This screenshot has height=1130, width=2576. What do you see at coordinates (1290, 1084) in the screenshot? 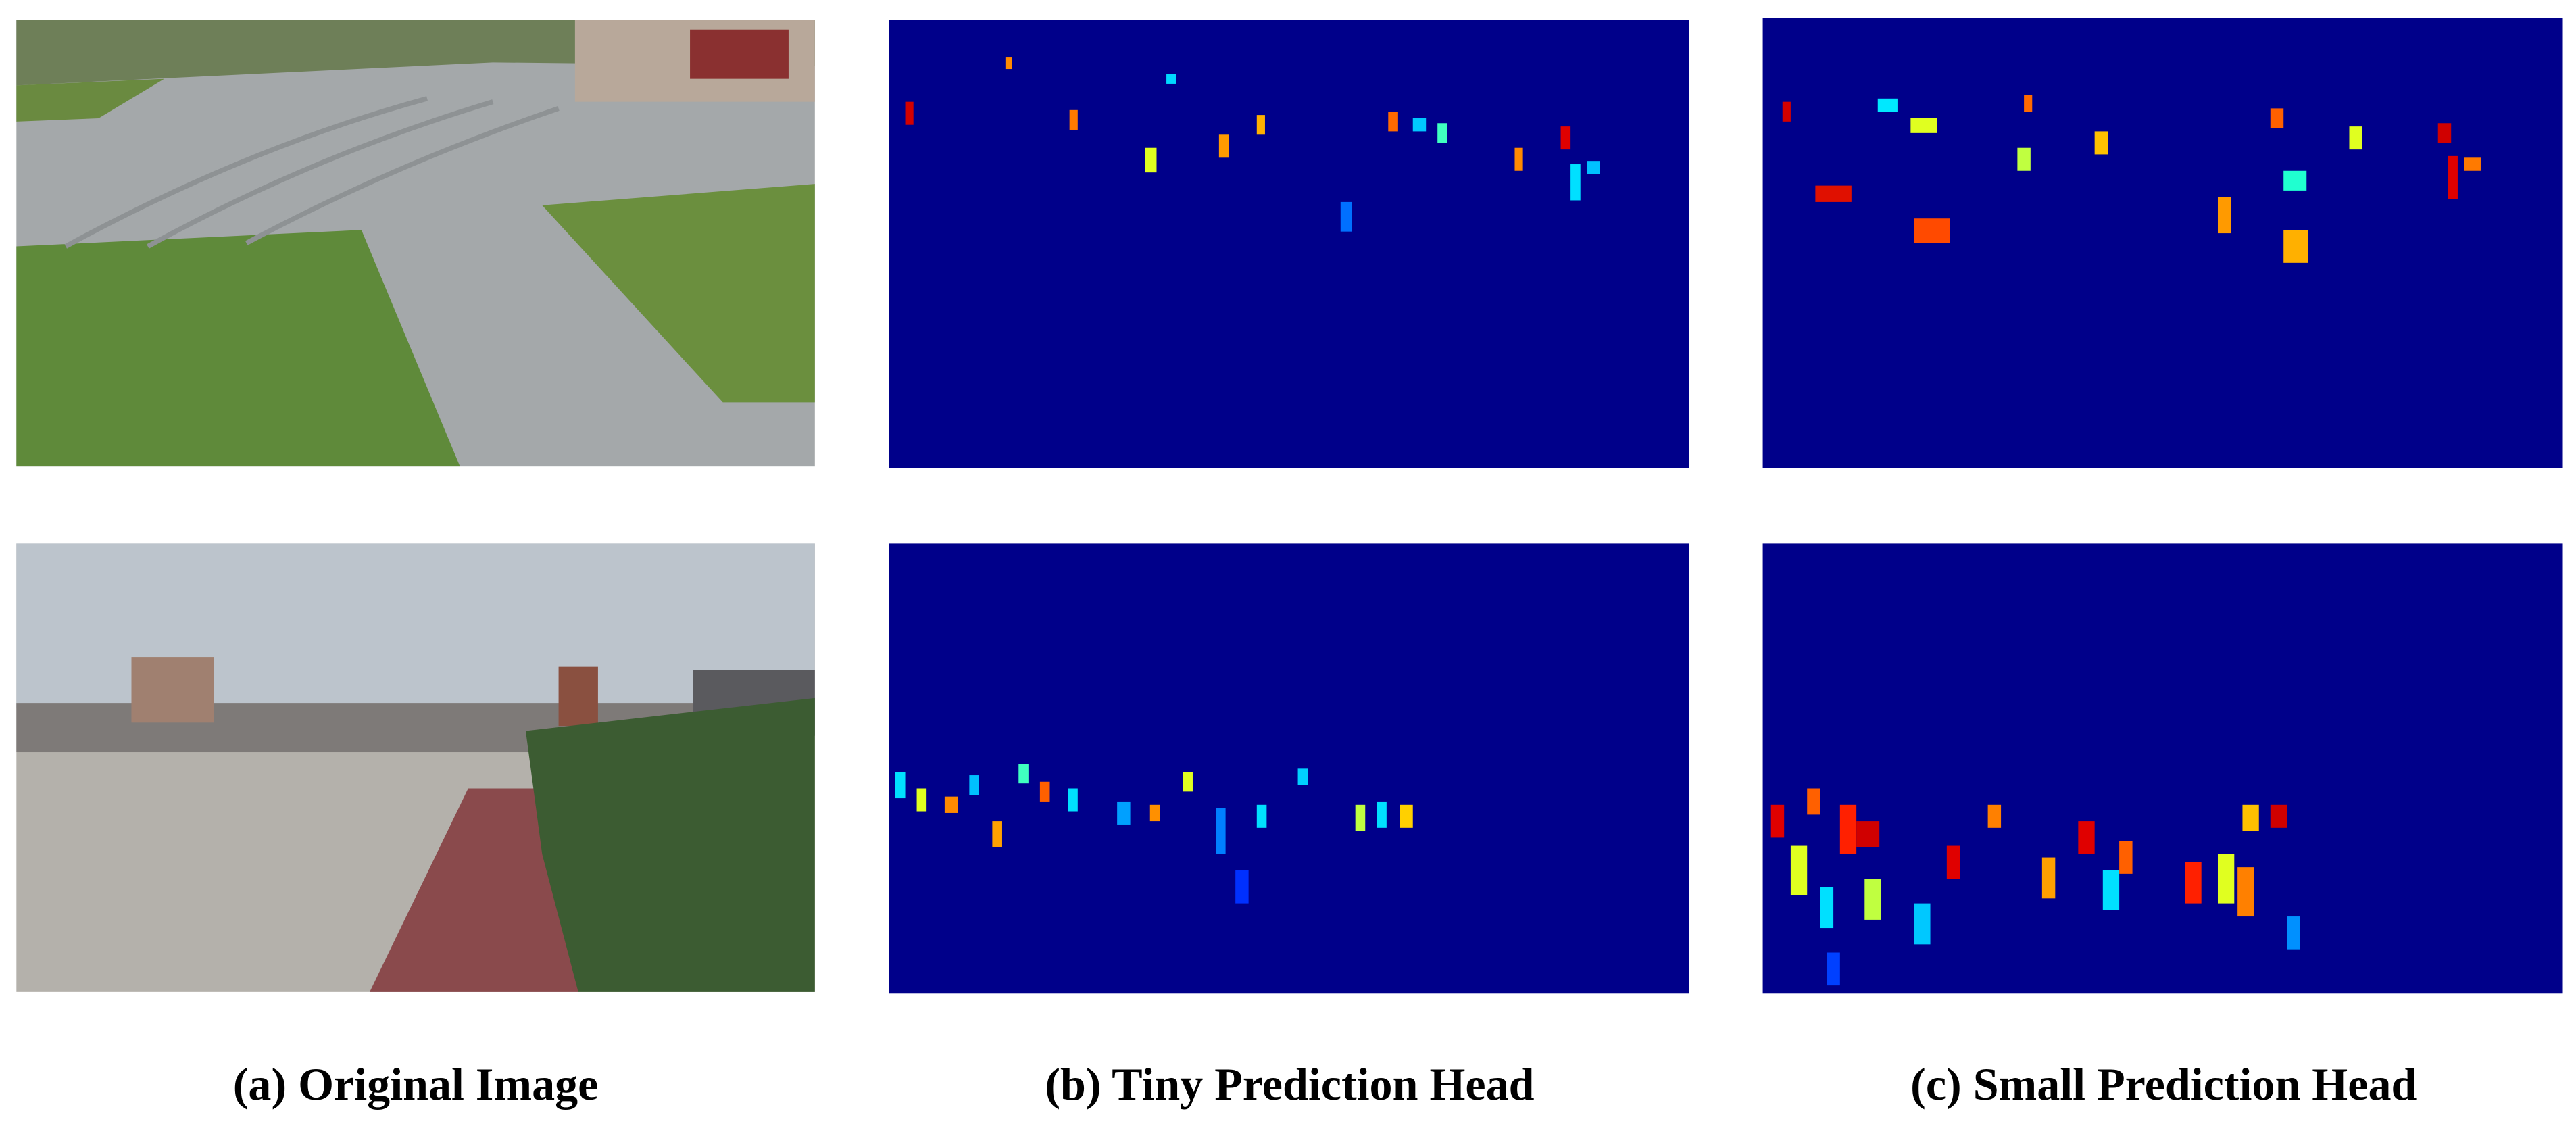
I see `caption: (b) Tiny Prediction Head` at bounding box center [1290, 1084].